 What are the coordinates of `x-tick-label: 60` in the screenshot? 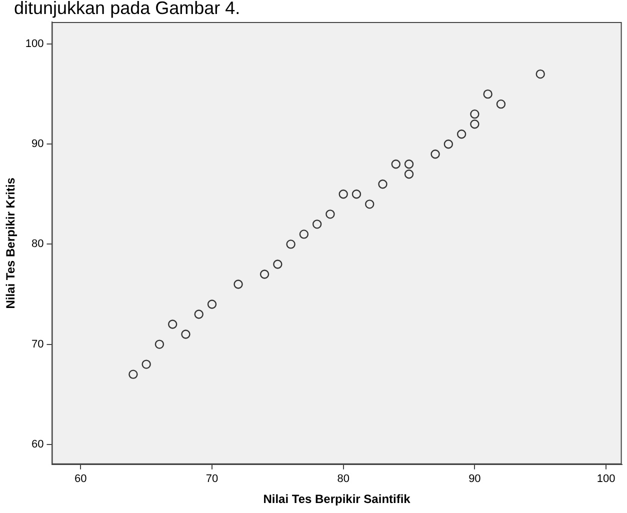 It's located at (80, 479).